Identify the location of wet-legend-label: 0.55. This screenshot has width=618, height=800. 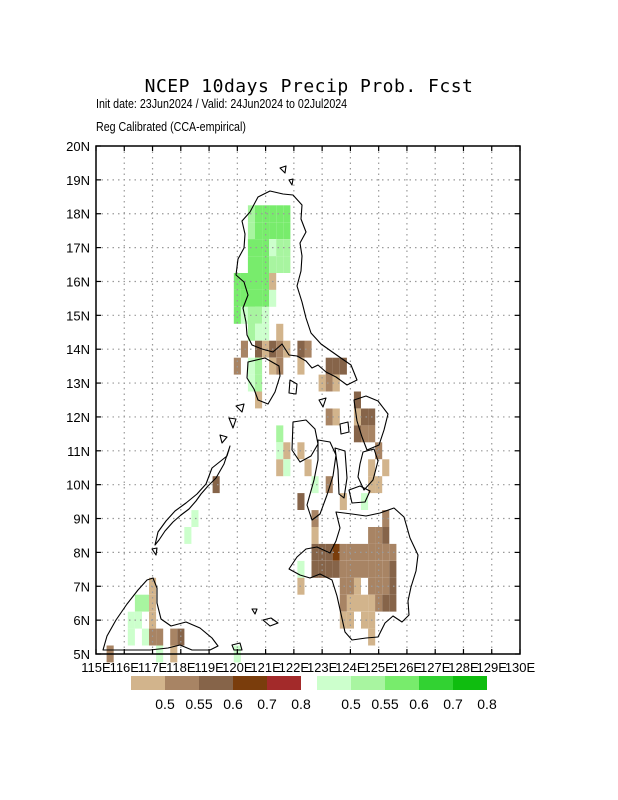
(384, 704).